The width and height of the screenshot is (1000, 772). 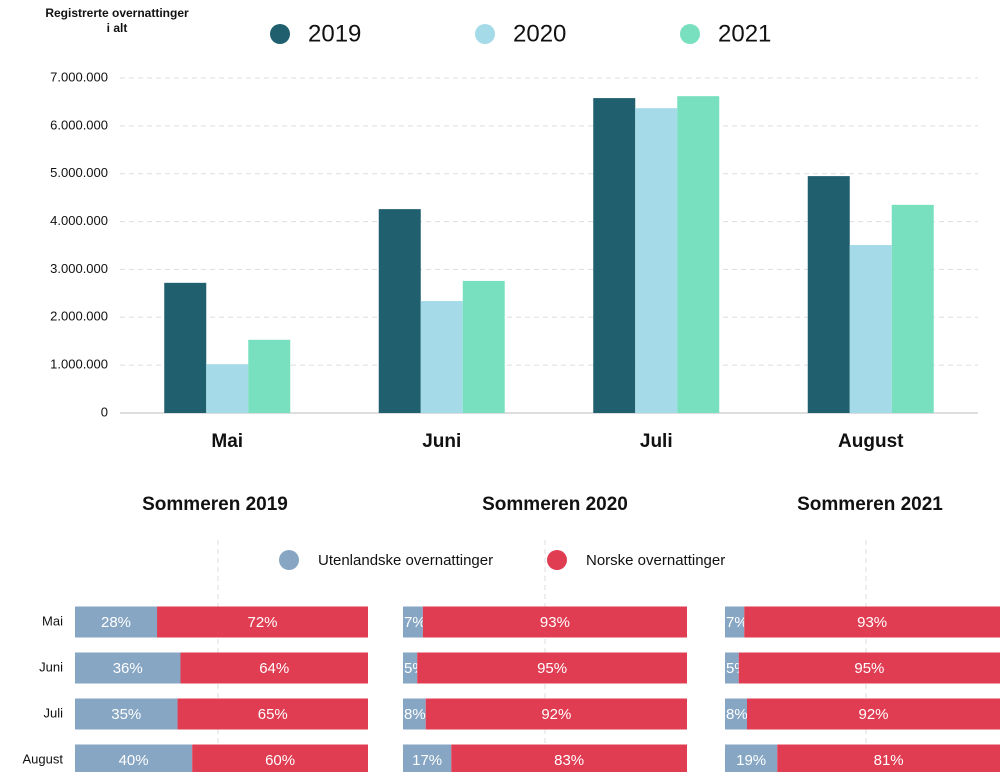 I want to click on legend-label: Utenlandske overnattinger, so click(x=405, y=560).